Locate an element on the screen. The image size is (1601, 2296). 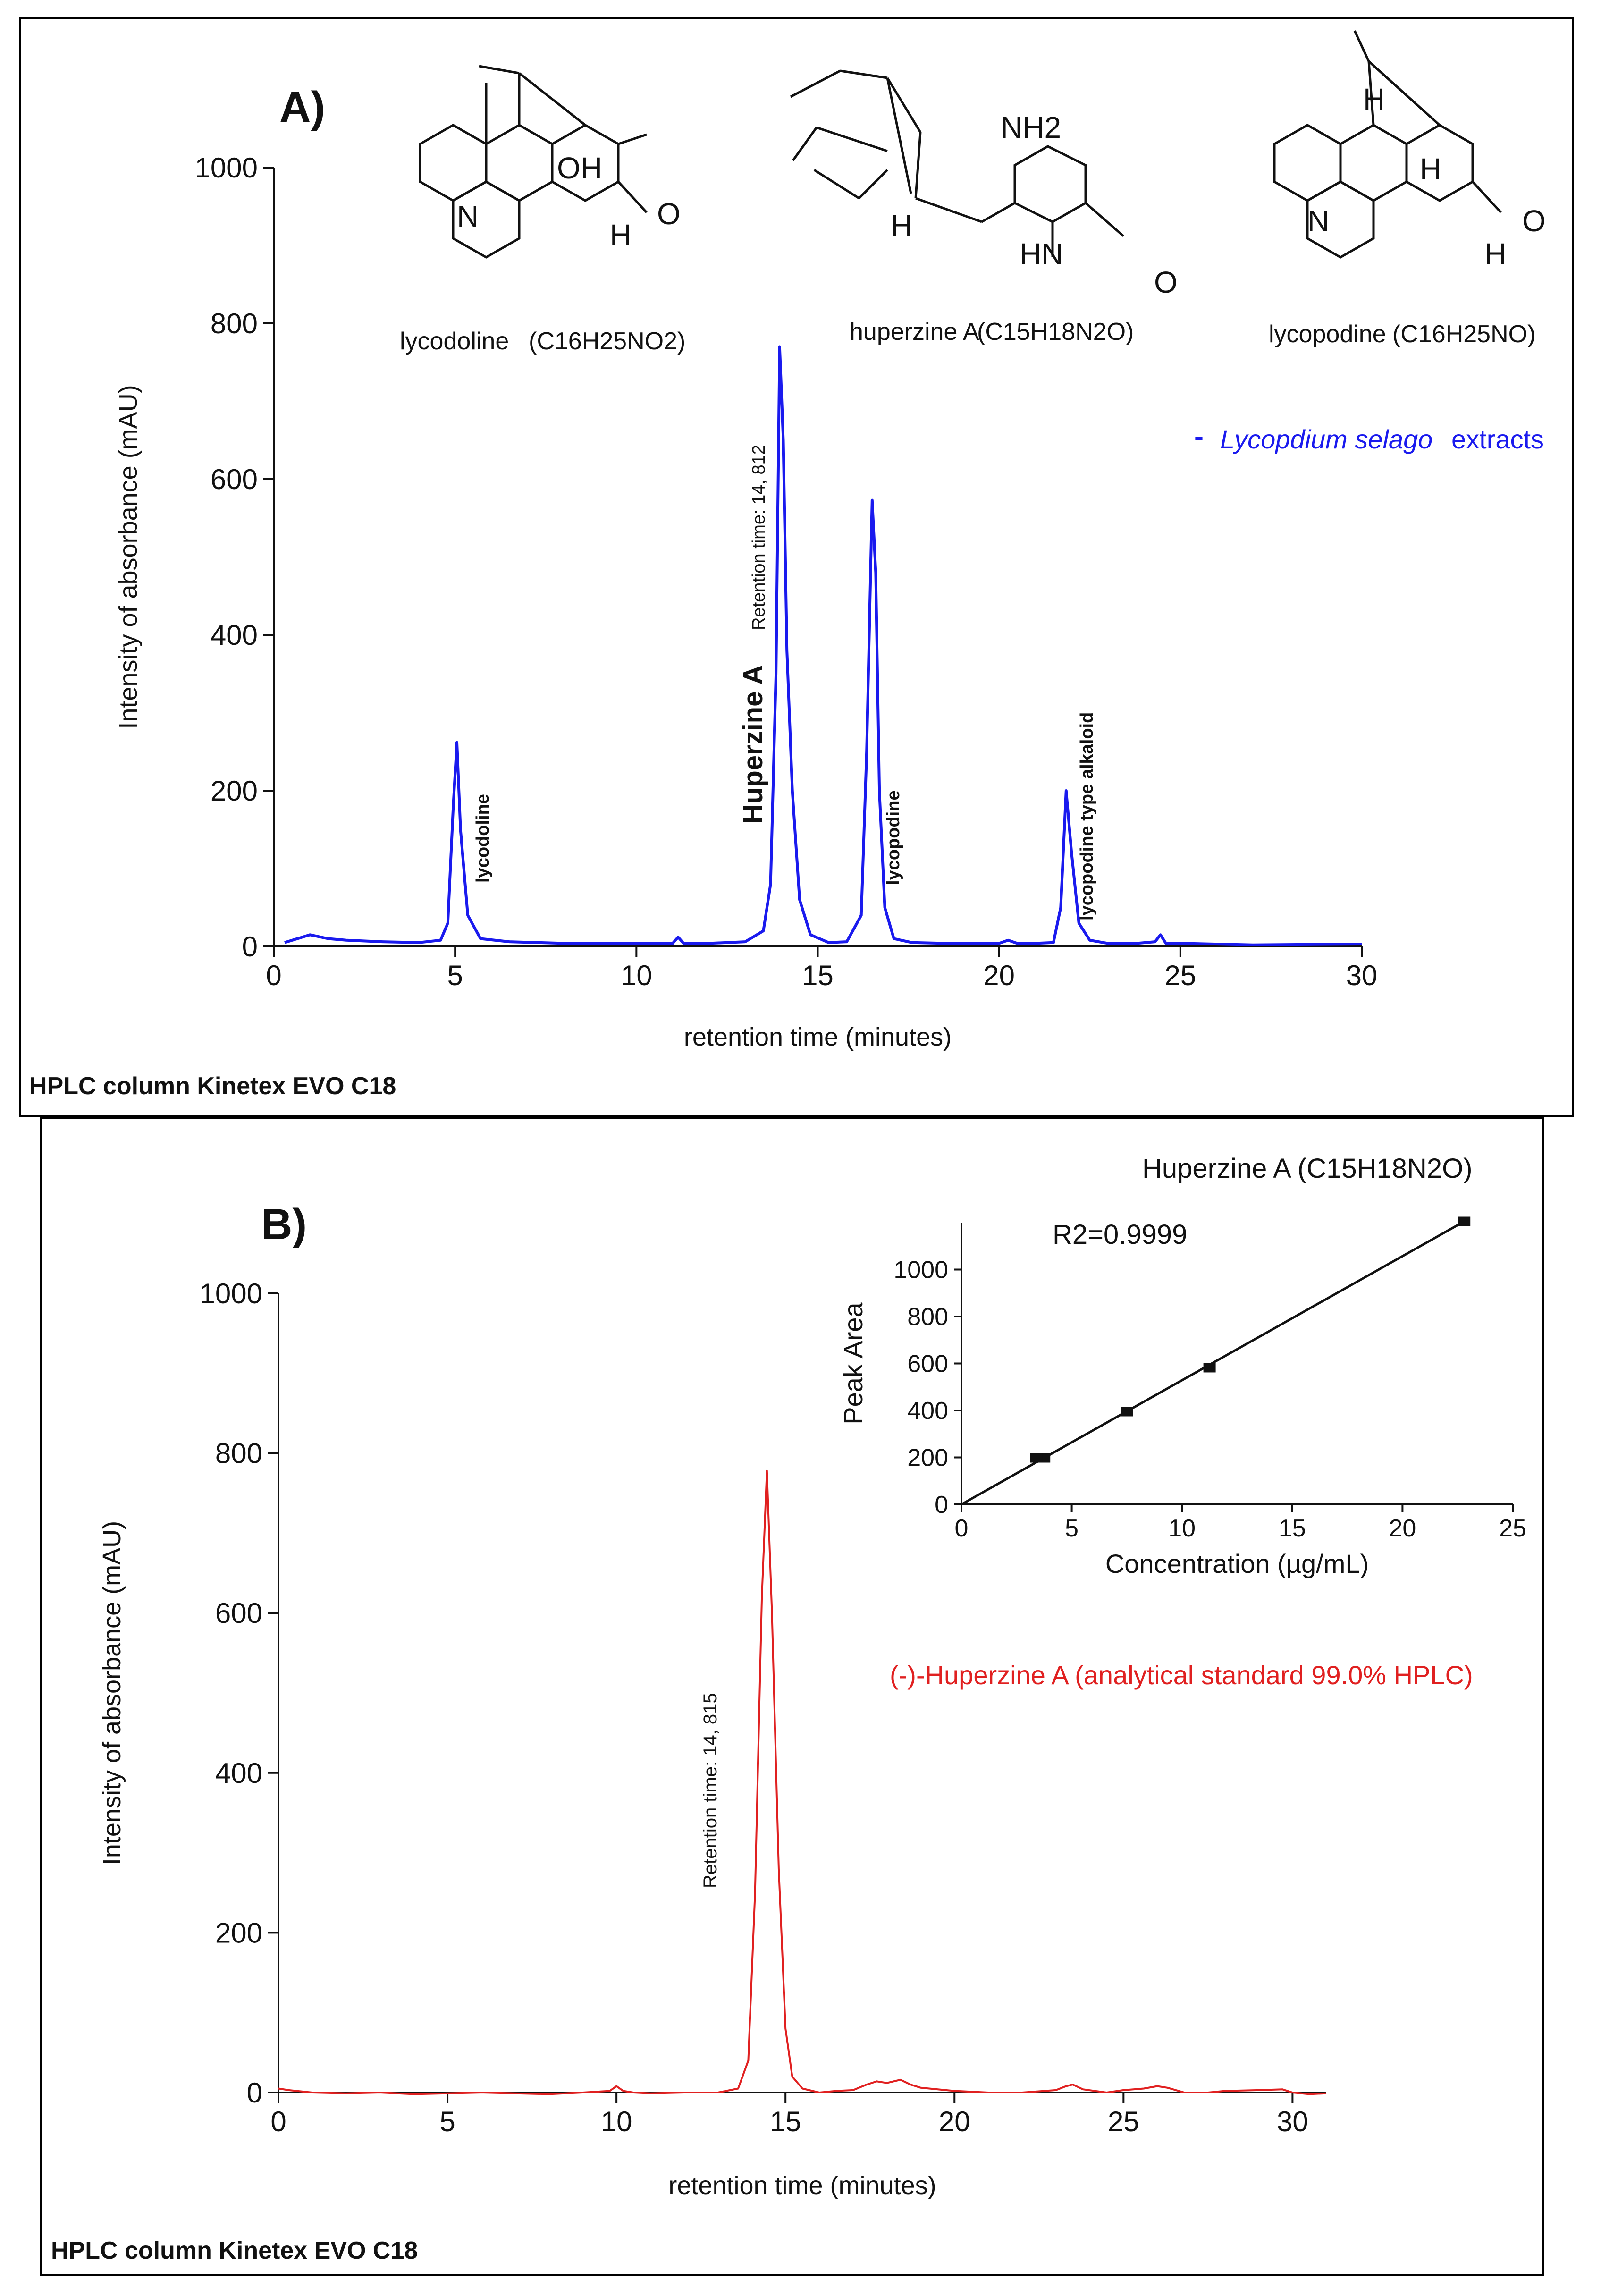
inset-y-axis-label: Peak Area is located at coordinates (853, 1363).